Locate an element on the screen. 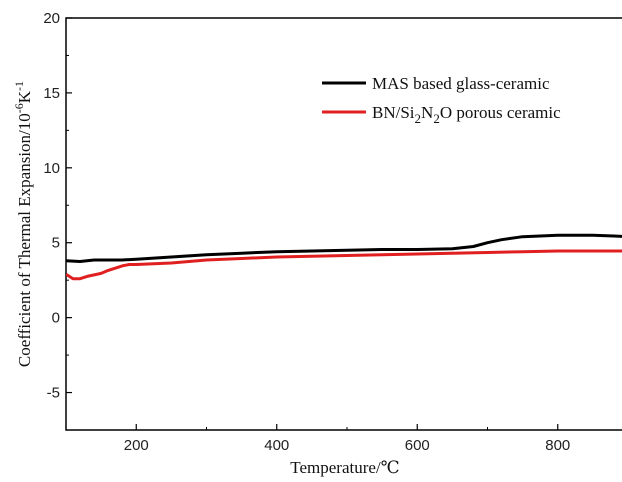  series-lines is located at coordinates (344, 257).